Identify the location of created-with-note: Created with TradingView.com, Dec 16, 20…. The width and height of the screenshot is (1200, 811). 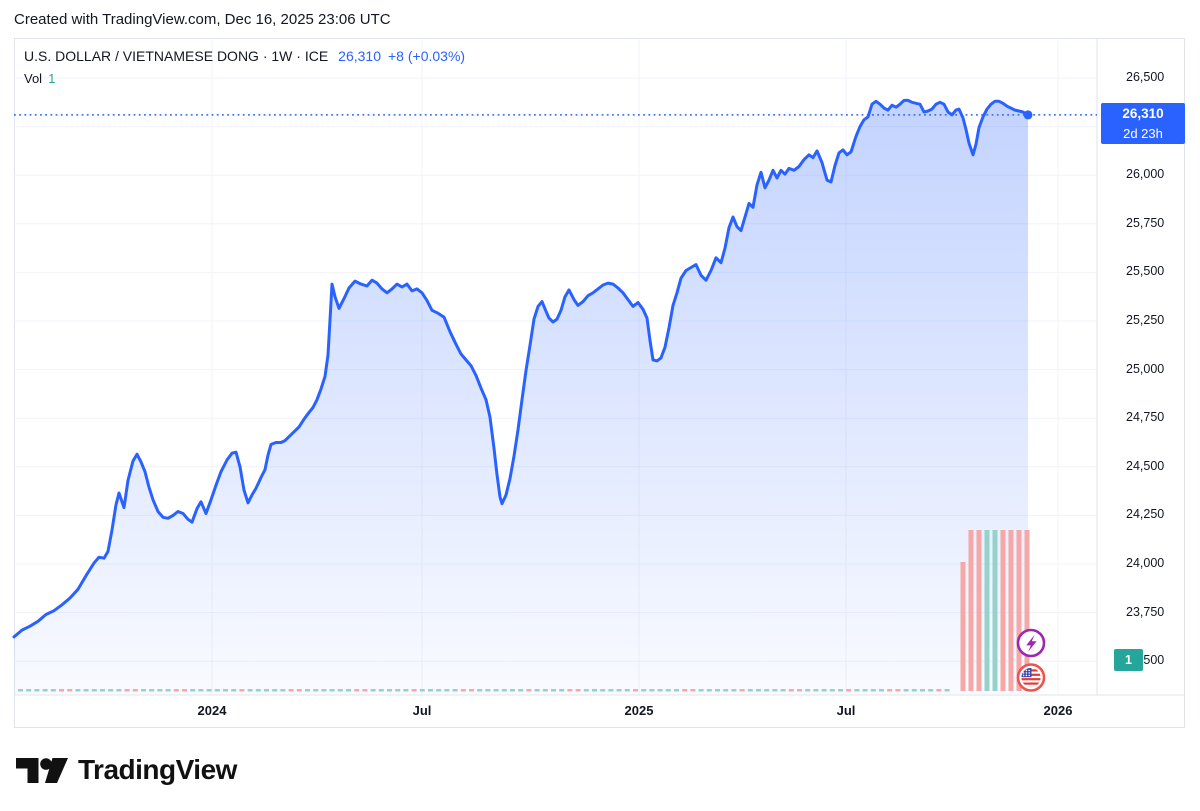
(202, 19).